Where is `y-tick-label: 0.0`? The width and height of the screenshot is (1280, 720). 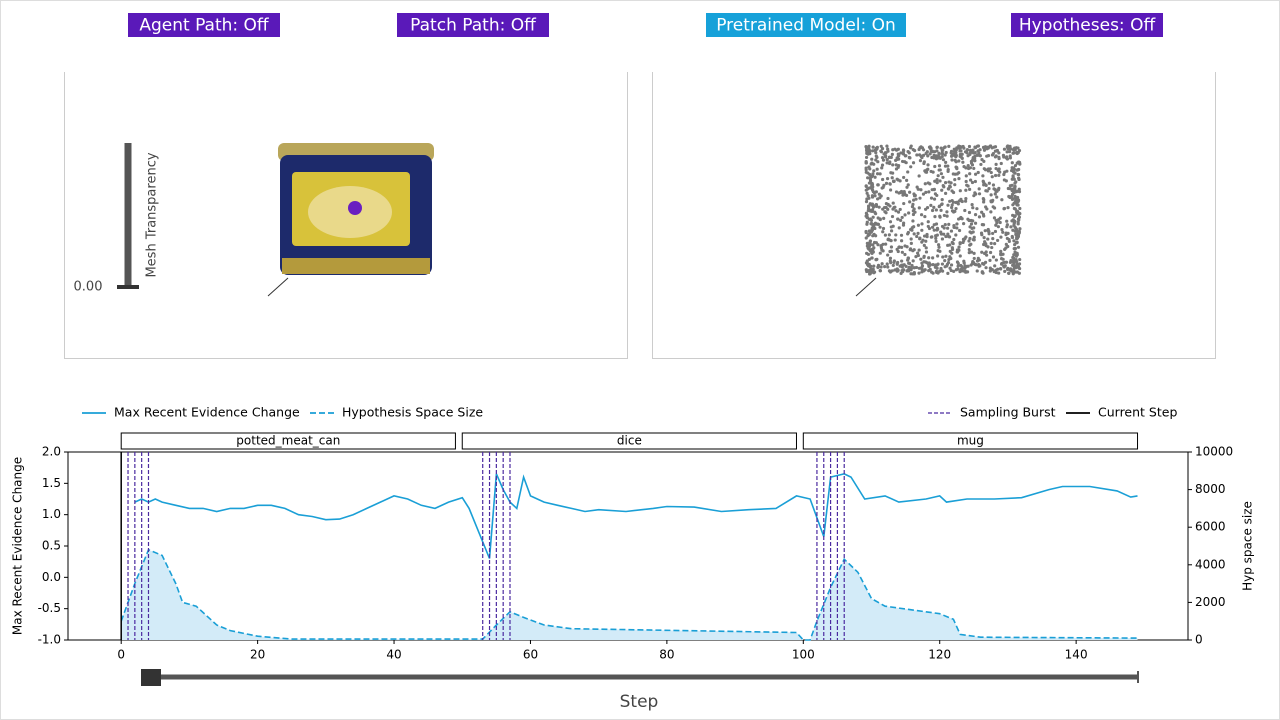
y-tick-label: 0.0 is located at coordinates (51, 577).